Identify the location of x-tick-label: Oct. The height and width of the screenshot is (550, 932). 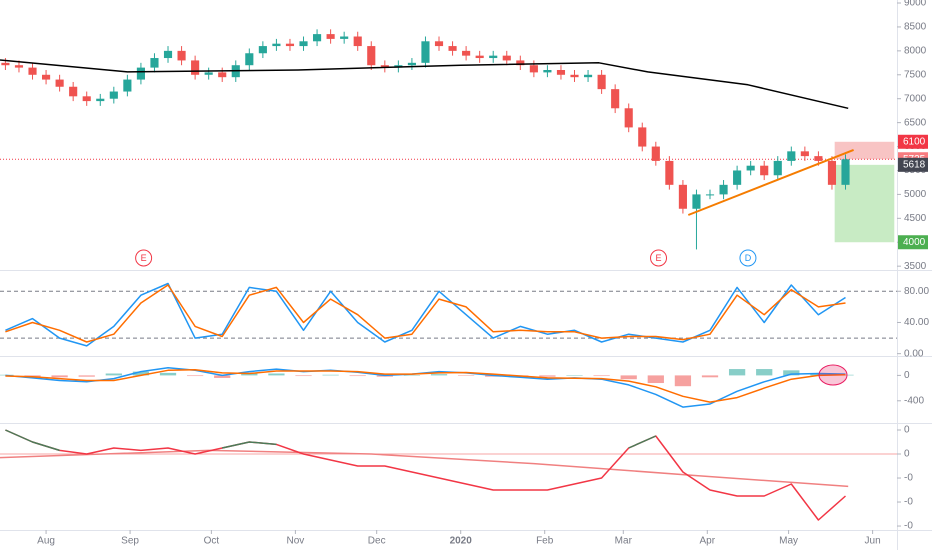
(212, 541).